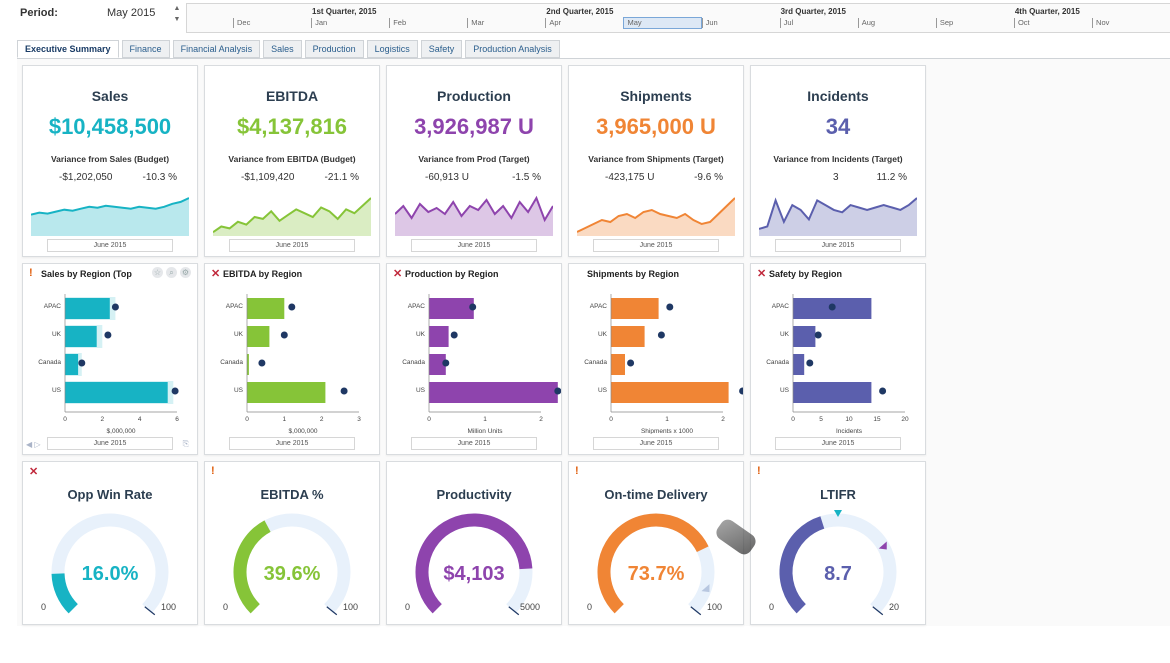 Image resolution: width=1170 pixels, height=663 pixels. Describe the element at coordinates (849, 431) in the screenshot. I see `axis-unit: Incidents` at that location.